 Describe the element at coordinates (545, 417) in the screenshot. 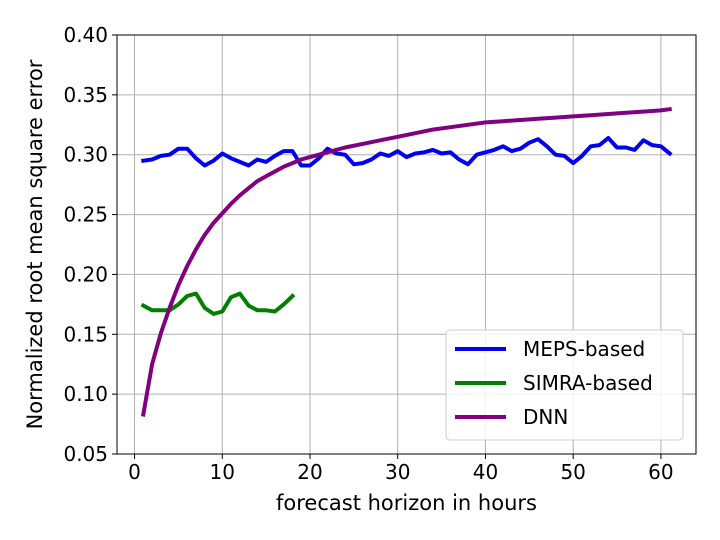

I see `legend-label: DNN` at that location.